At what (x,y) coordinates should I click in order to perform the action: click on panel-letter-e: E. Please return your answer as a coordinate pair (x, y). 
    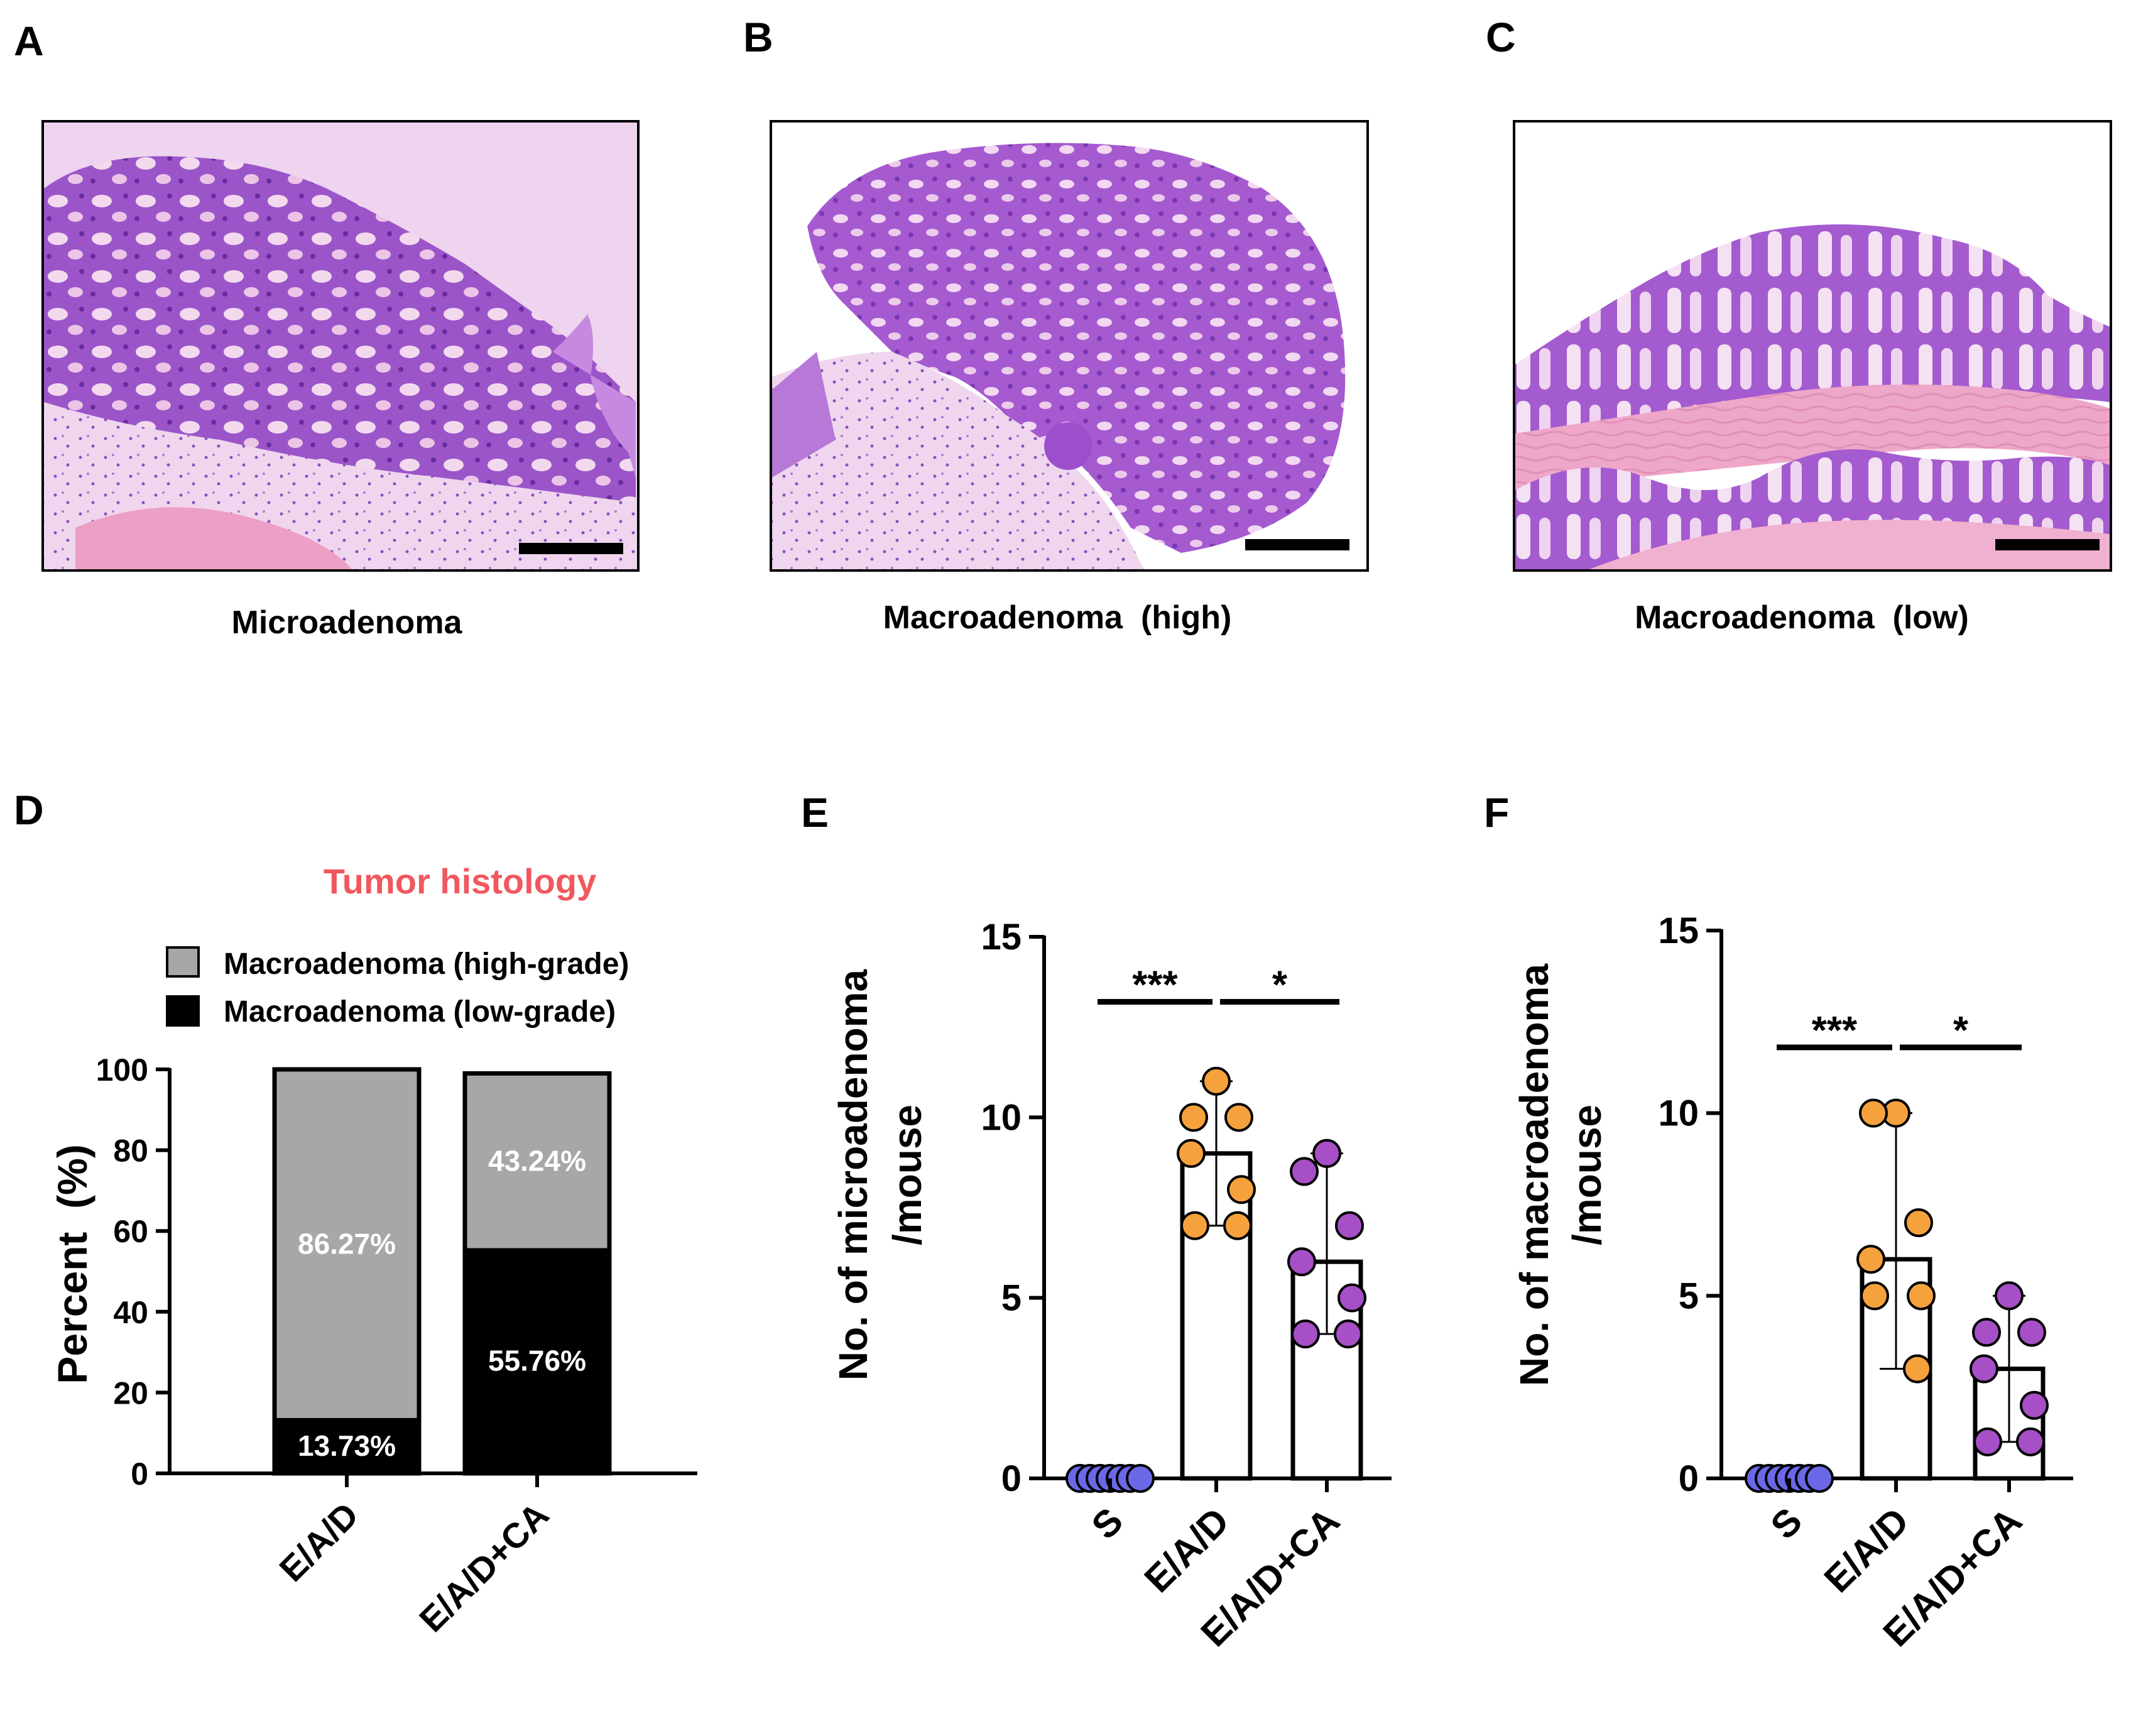
    Looking at the image, I should click on (815, 812).